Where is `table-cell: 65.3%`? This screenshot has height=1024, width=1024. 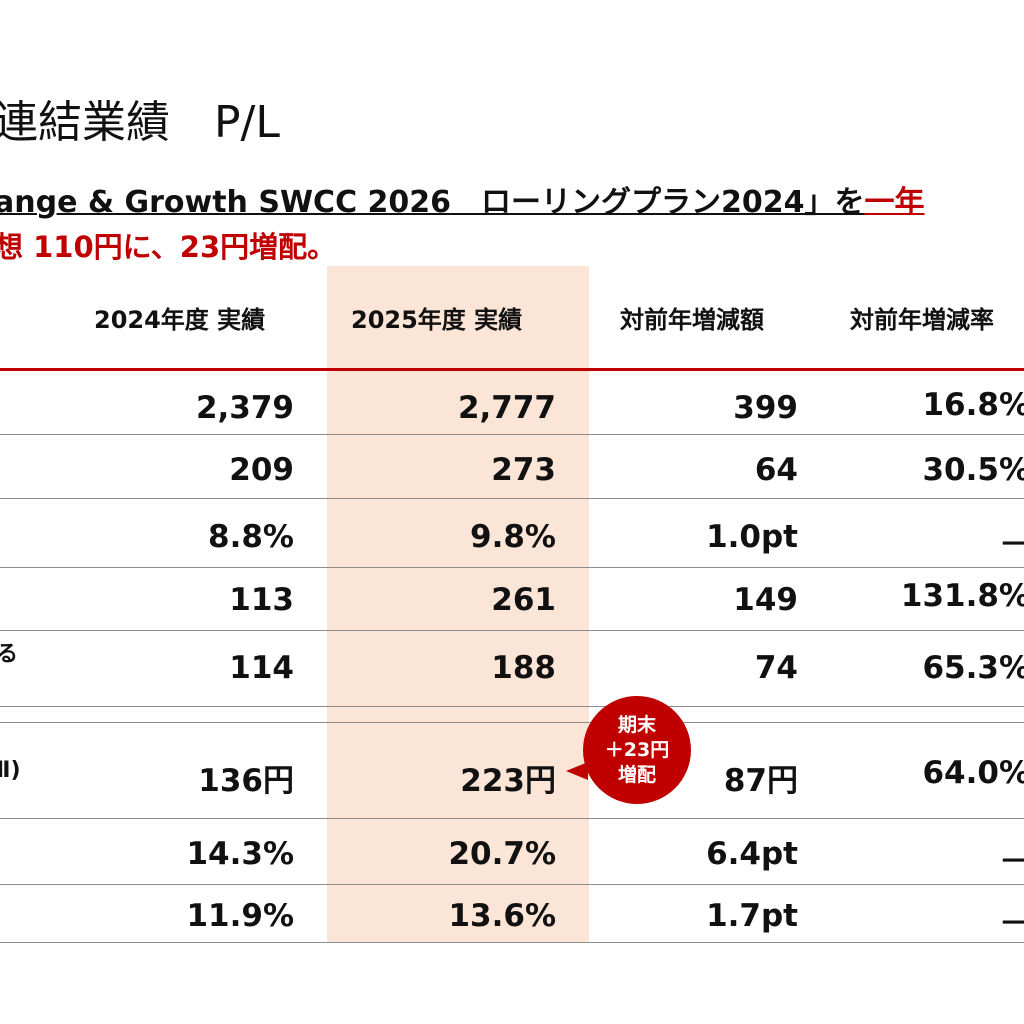
table-cell: 65.3% is located at coordinates (973, 668).